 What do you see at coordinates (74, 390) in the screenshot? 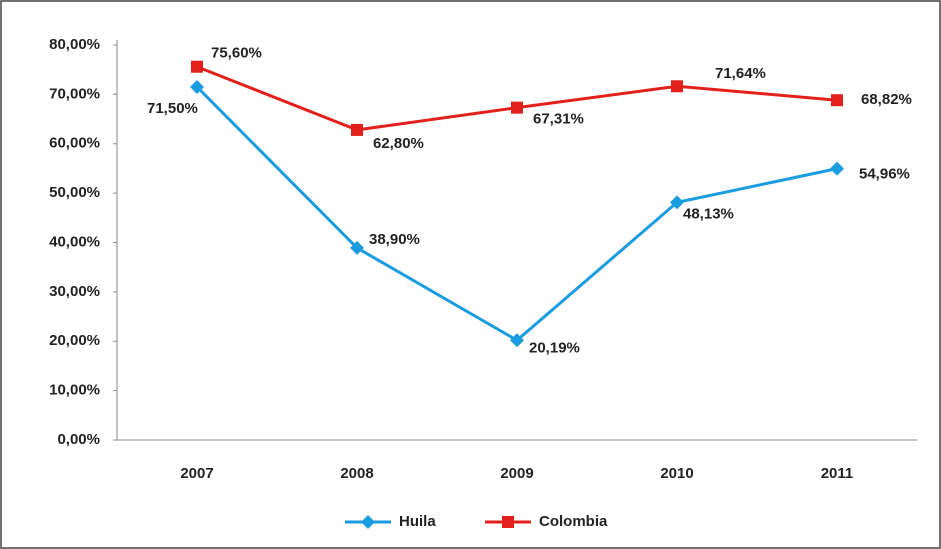
I see `y-tick-label: 10,00%` at bounding box center [74, 390].